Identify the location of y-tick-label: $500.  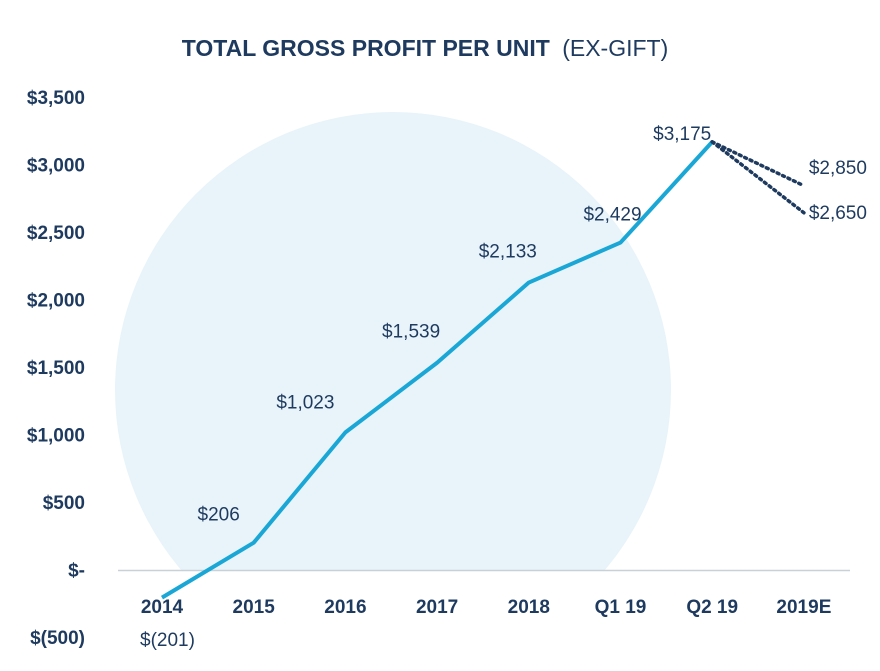
(64, 503).